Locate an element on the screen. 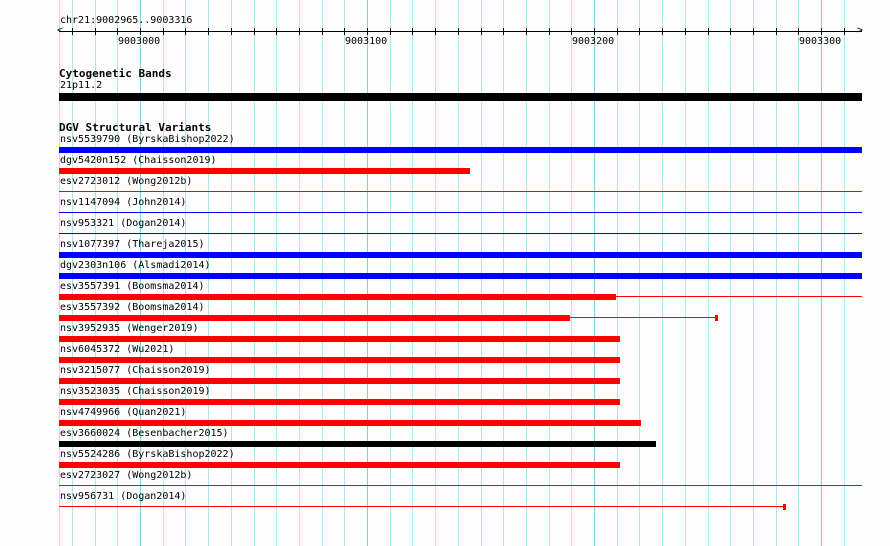  variant-label: esv2723027 (Wong2012b) is located at coordinates (126, 475).